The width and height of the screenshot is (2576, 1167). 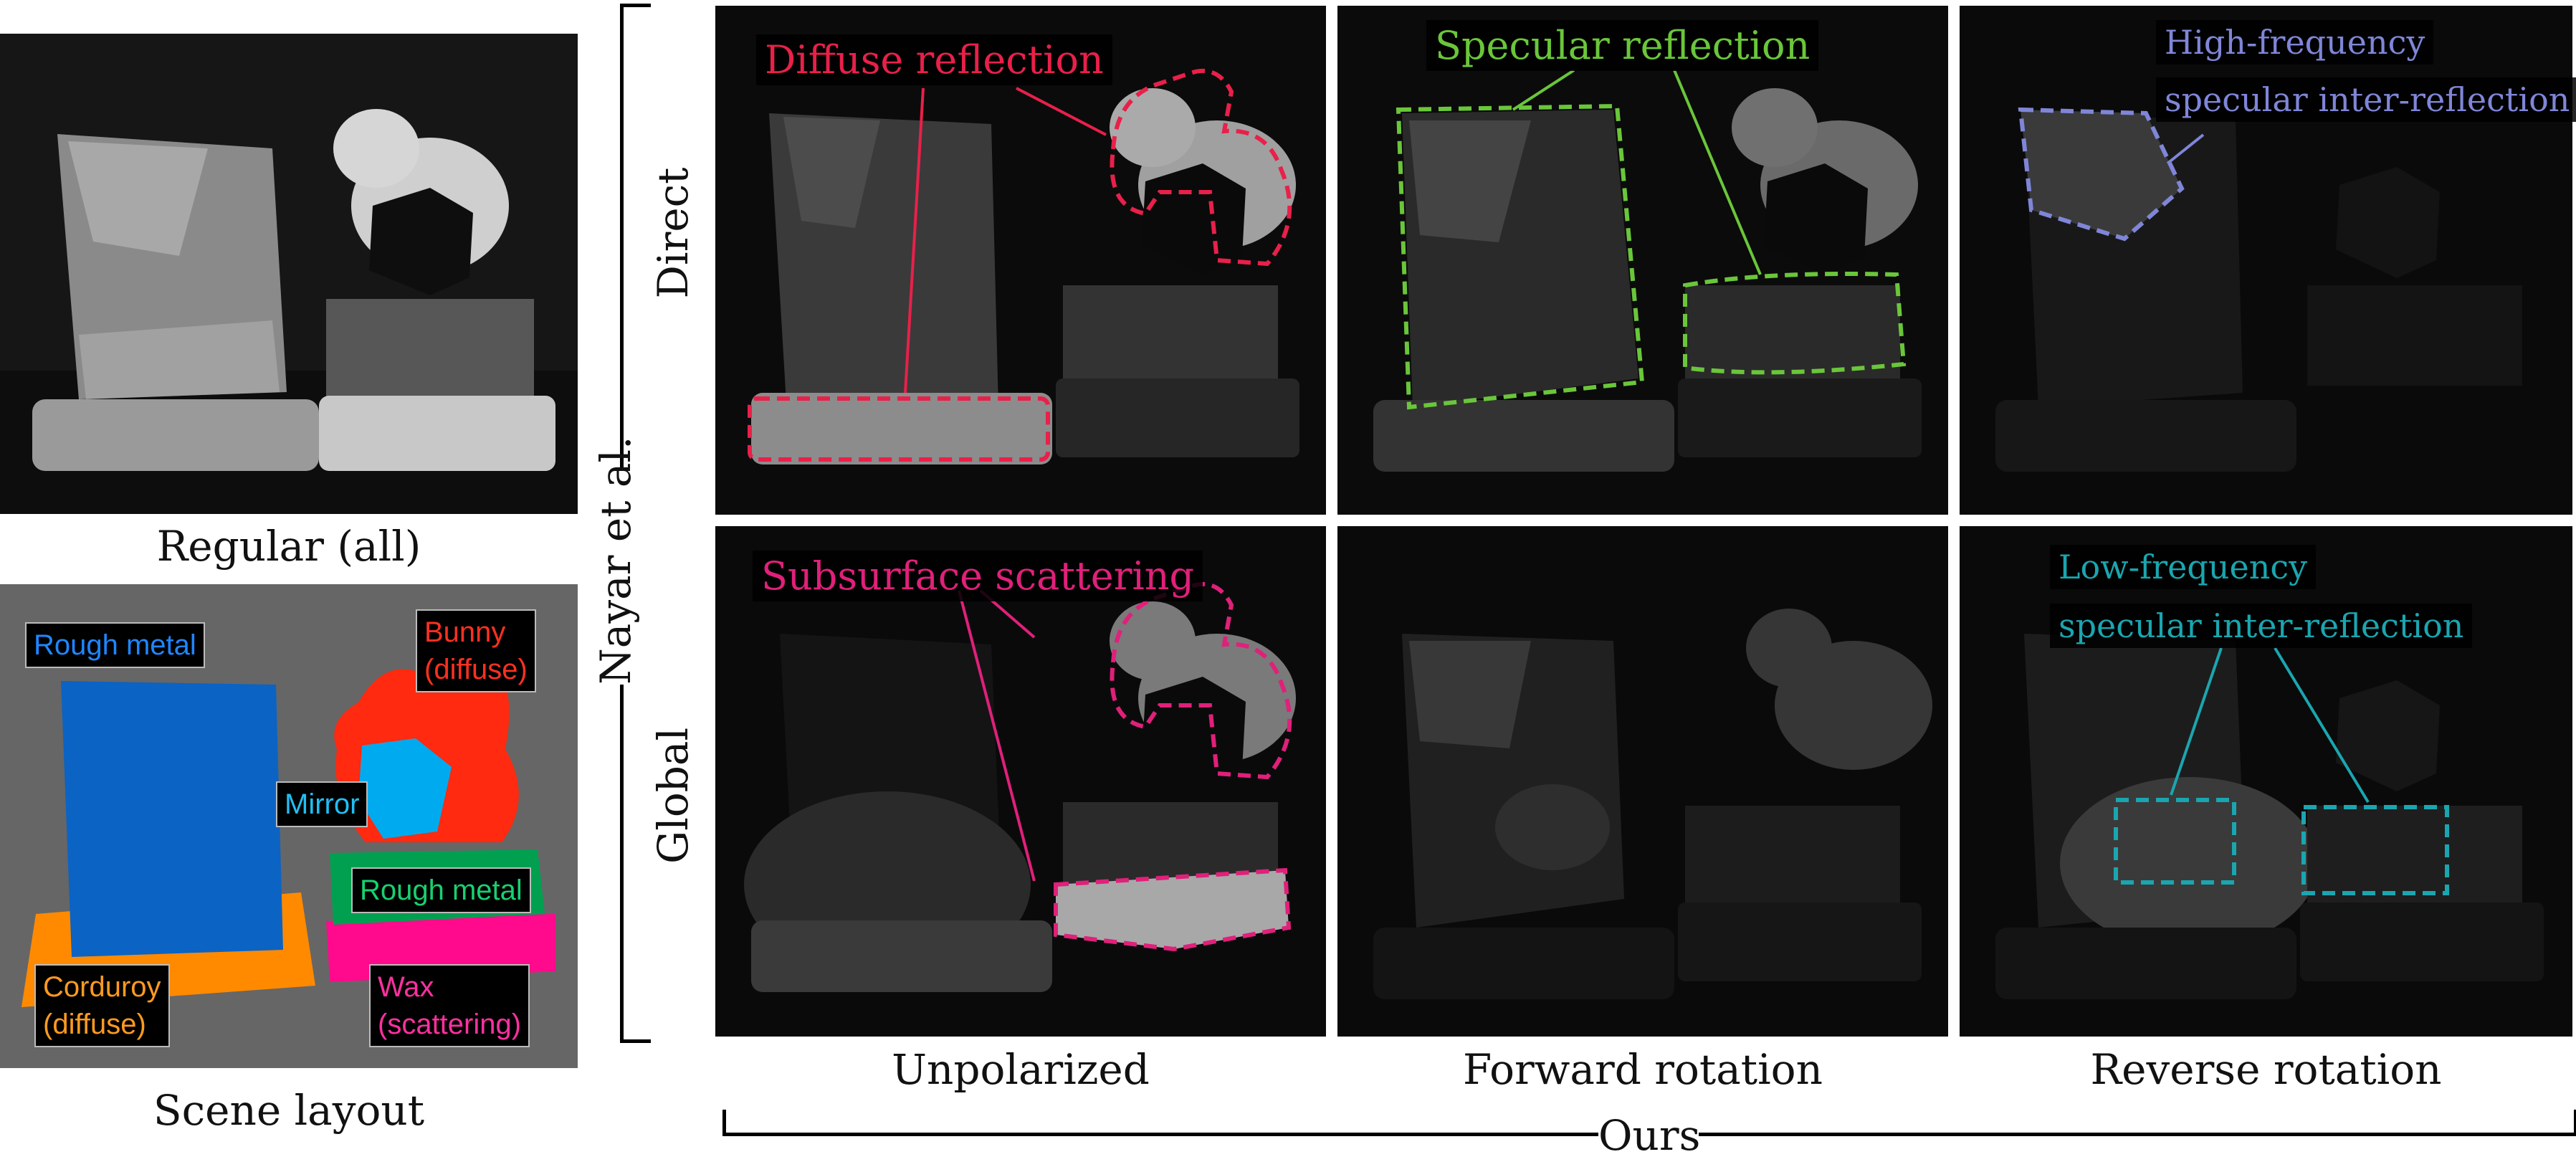 I want to click on legend-mirror: Mirror, so click(x=322, y=804).